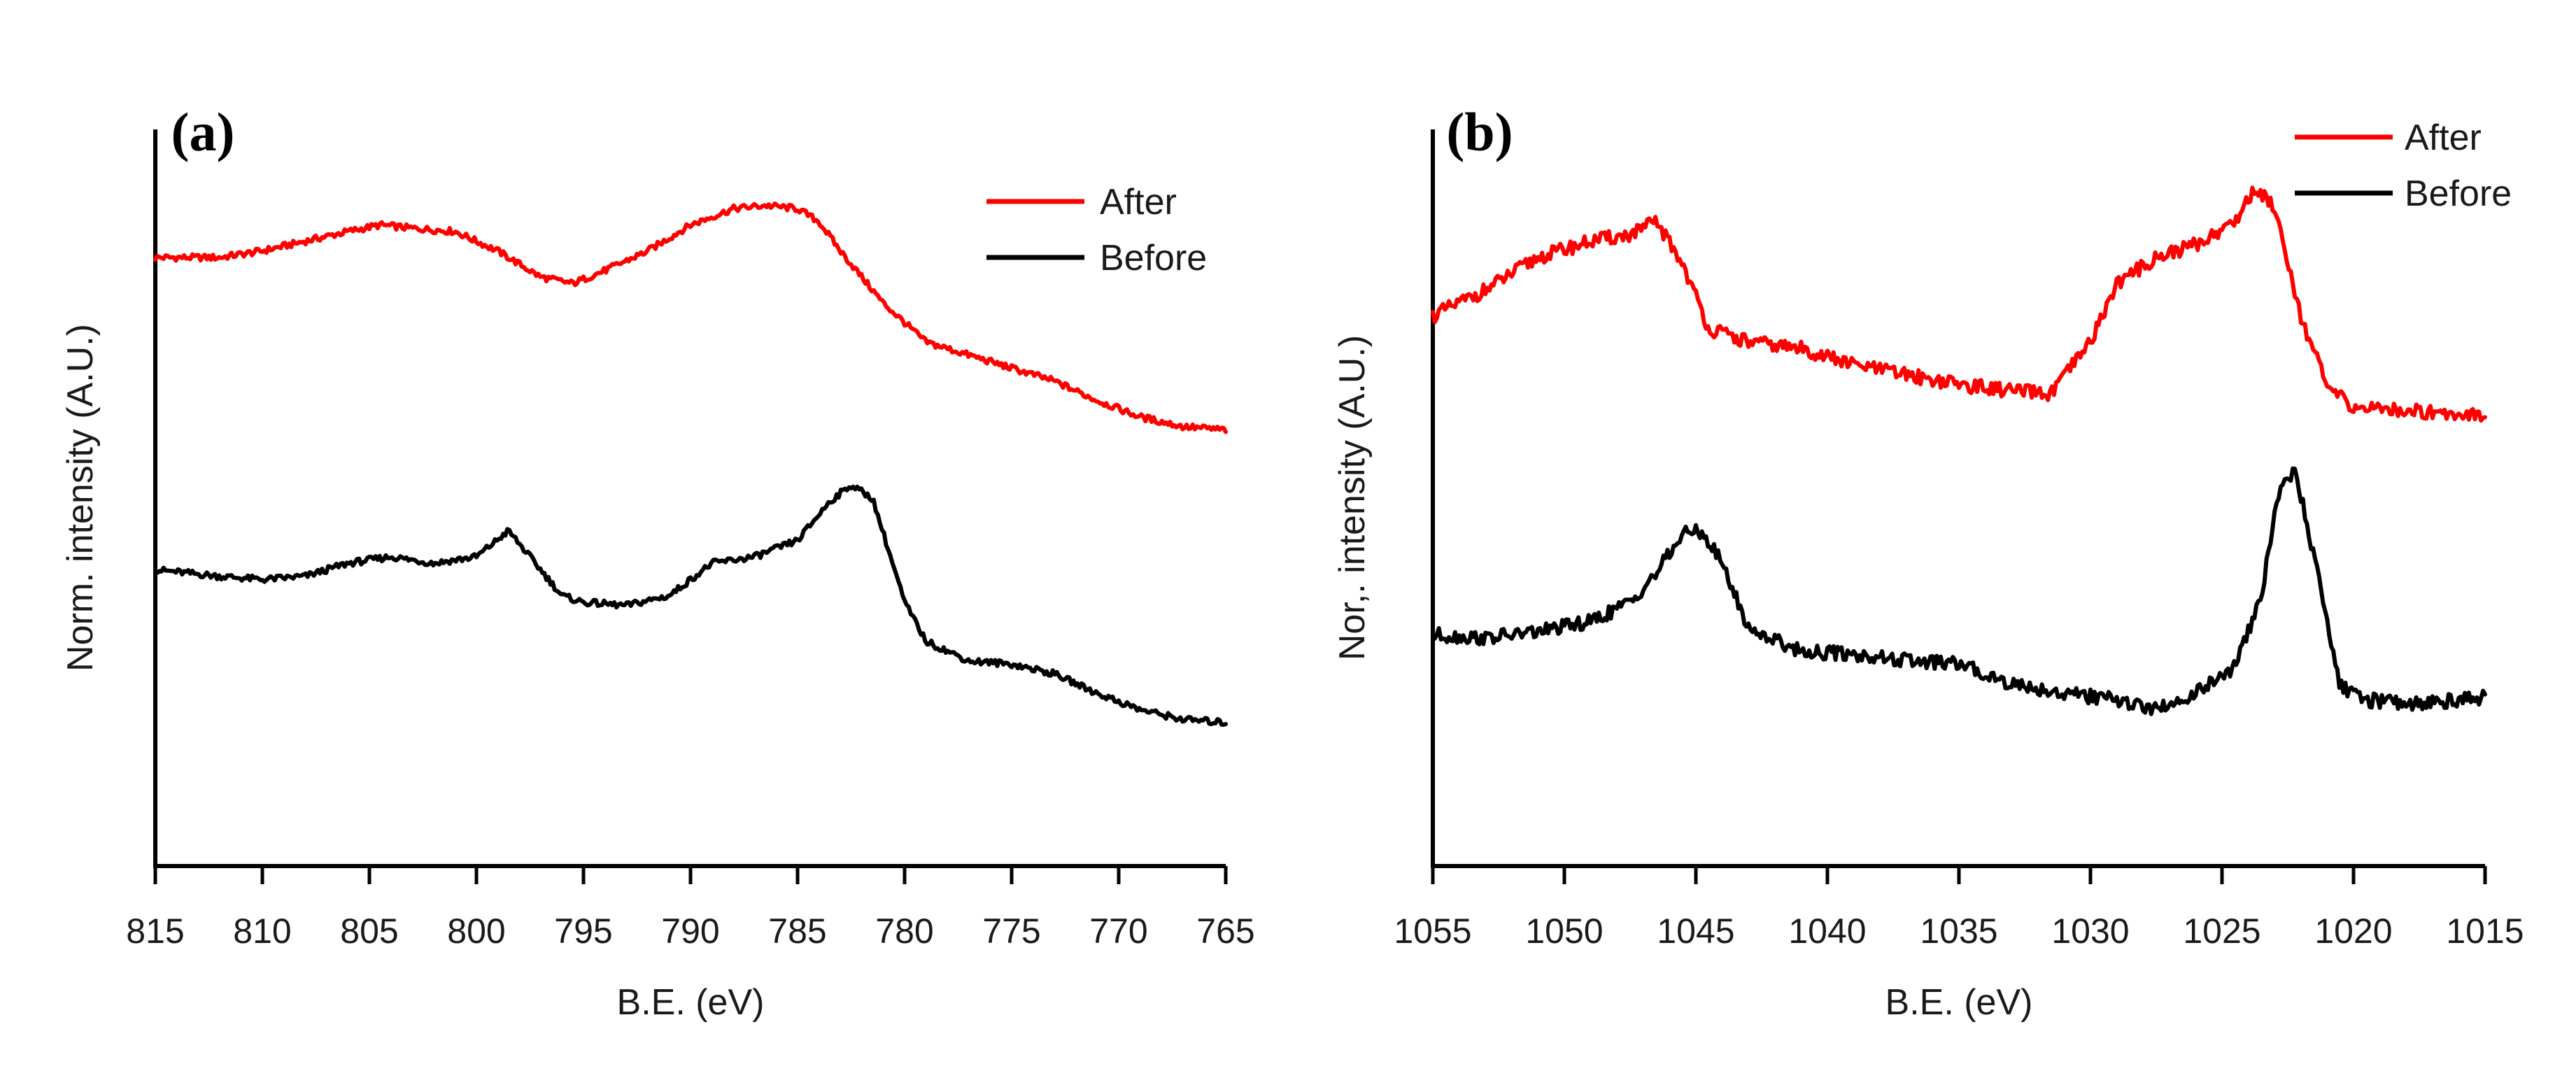 The image size is (2576, 1071). Describe the element at coordinates (2353, 931) in the screenshot. I see `x-tick-label: 1020` at that location.